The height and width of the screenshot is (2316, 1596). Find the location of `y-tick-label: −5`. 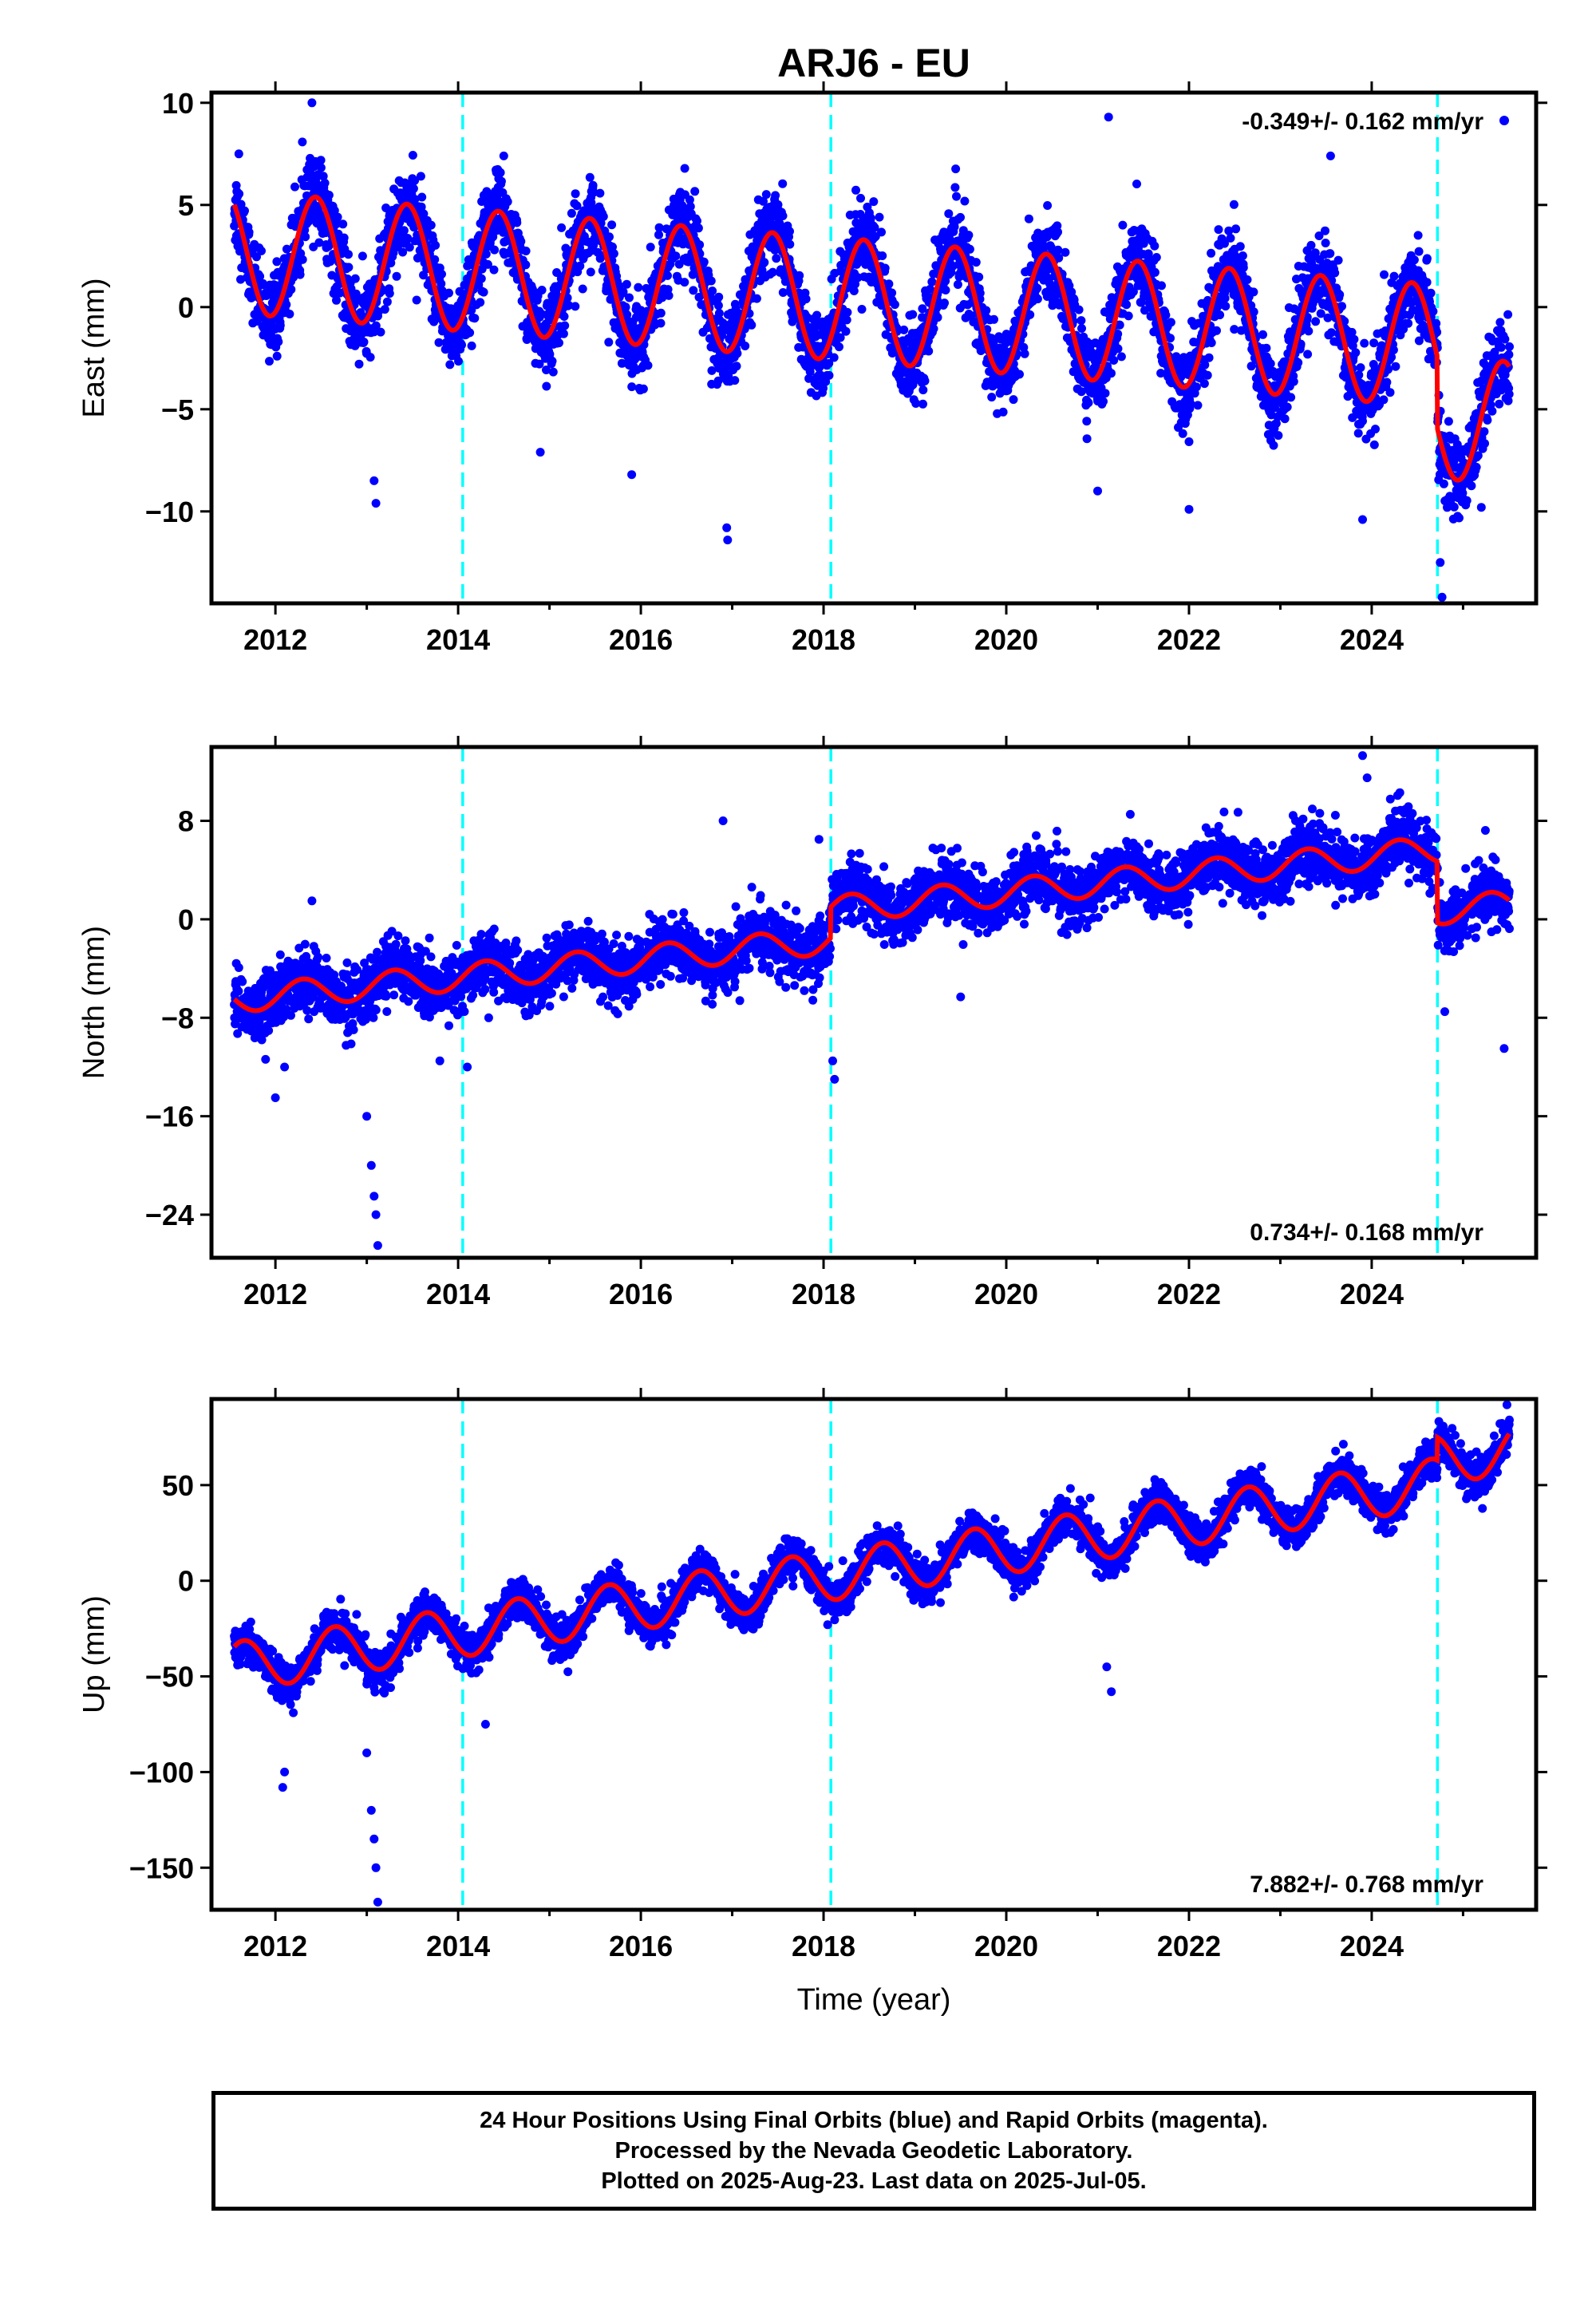

y-tick-label: −5 is located at coordinates (177, 409).